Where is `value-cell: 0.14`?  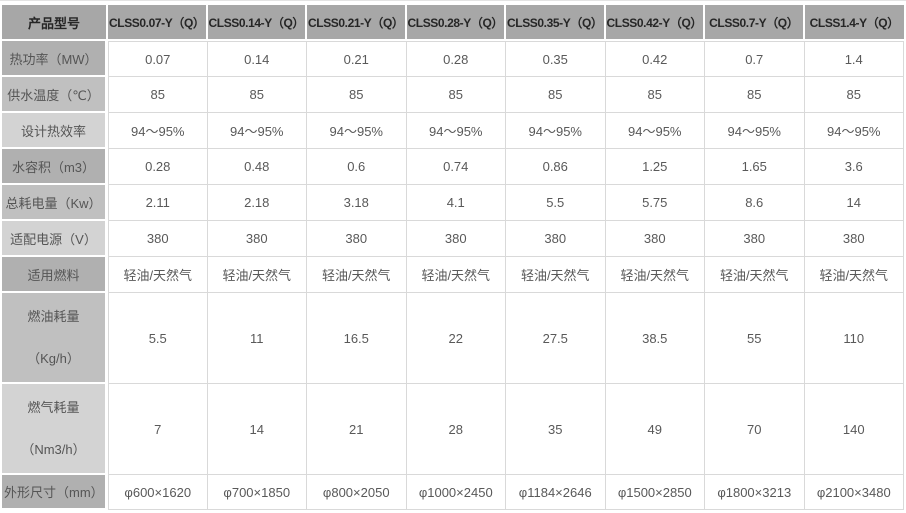
value-cell: 0.14 is located at coordinates (257, 59).